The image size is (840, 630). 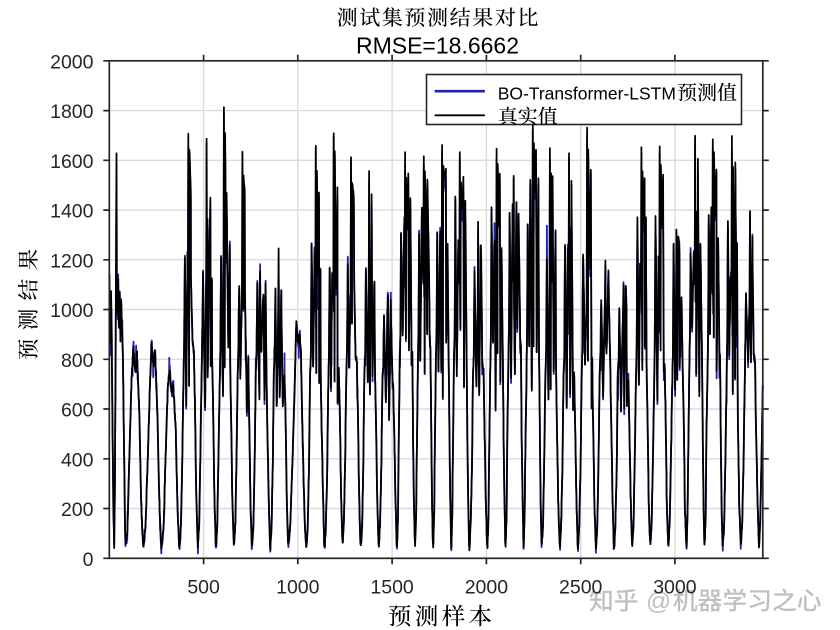 I want to click on svg-text: 3000, so click(x=675, y=588).